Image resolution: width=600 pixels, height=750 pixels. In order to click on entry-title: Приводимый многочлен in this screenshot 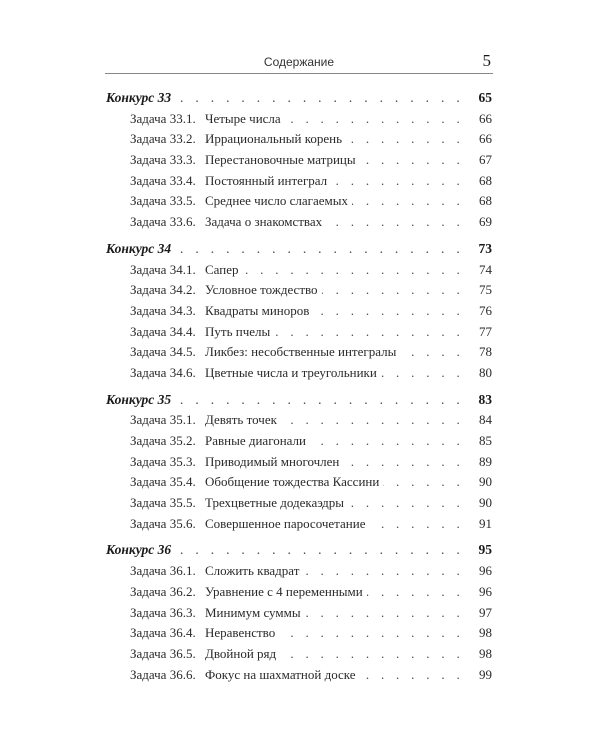, I will do `click(272, 461)`.